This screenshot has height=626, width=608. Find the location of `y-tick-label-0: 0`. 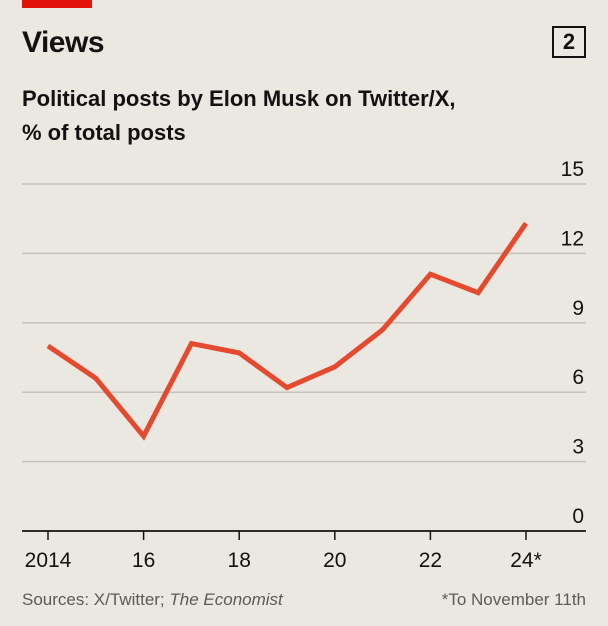

y-tick-label-0: 0 is located at coordinates (578, 516).